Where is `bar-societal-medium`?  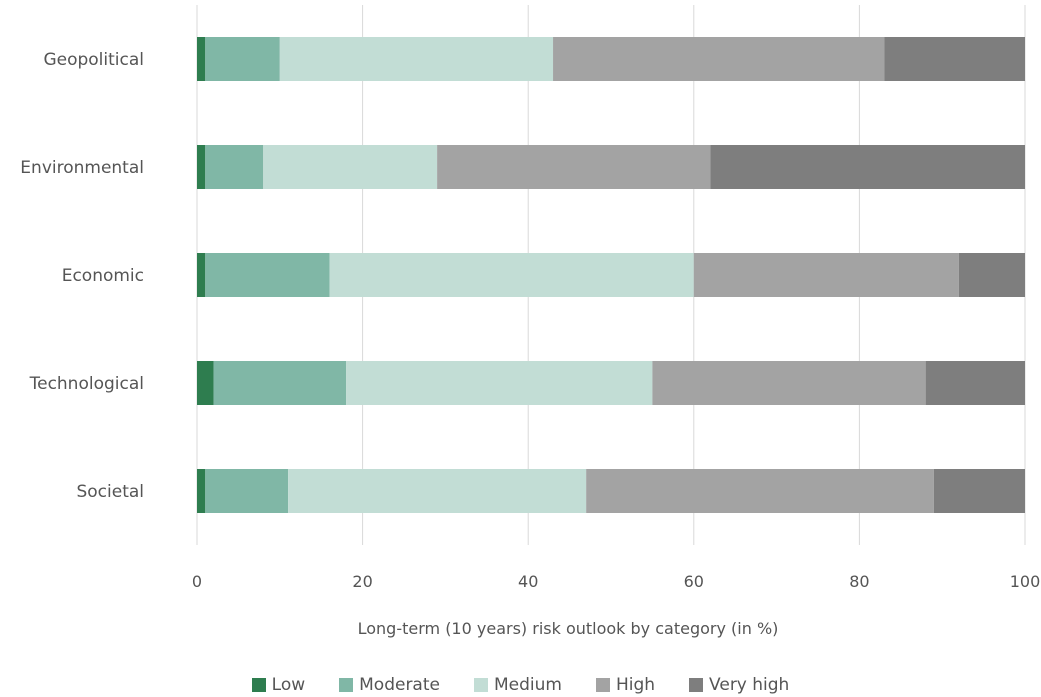 bar-societal-medium is located at coordinates (437, 491).